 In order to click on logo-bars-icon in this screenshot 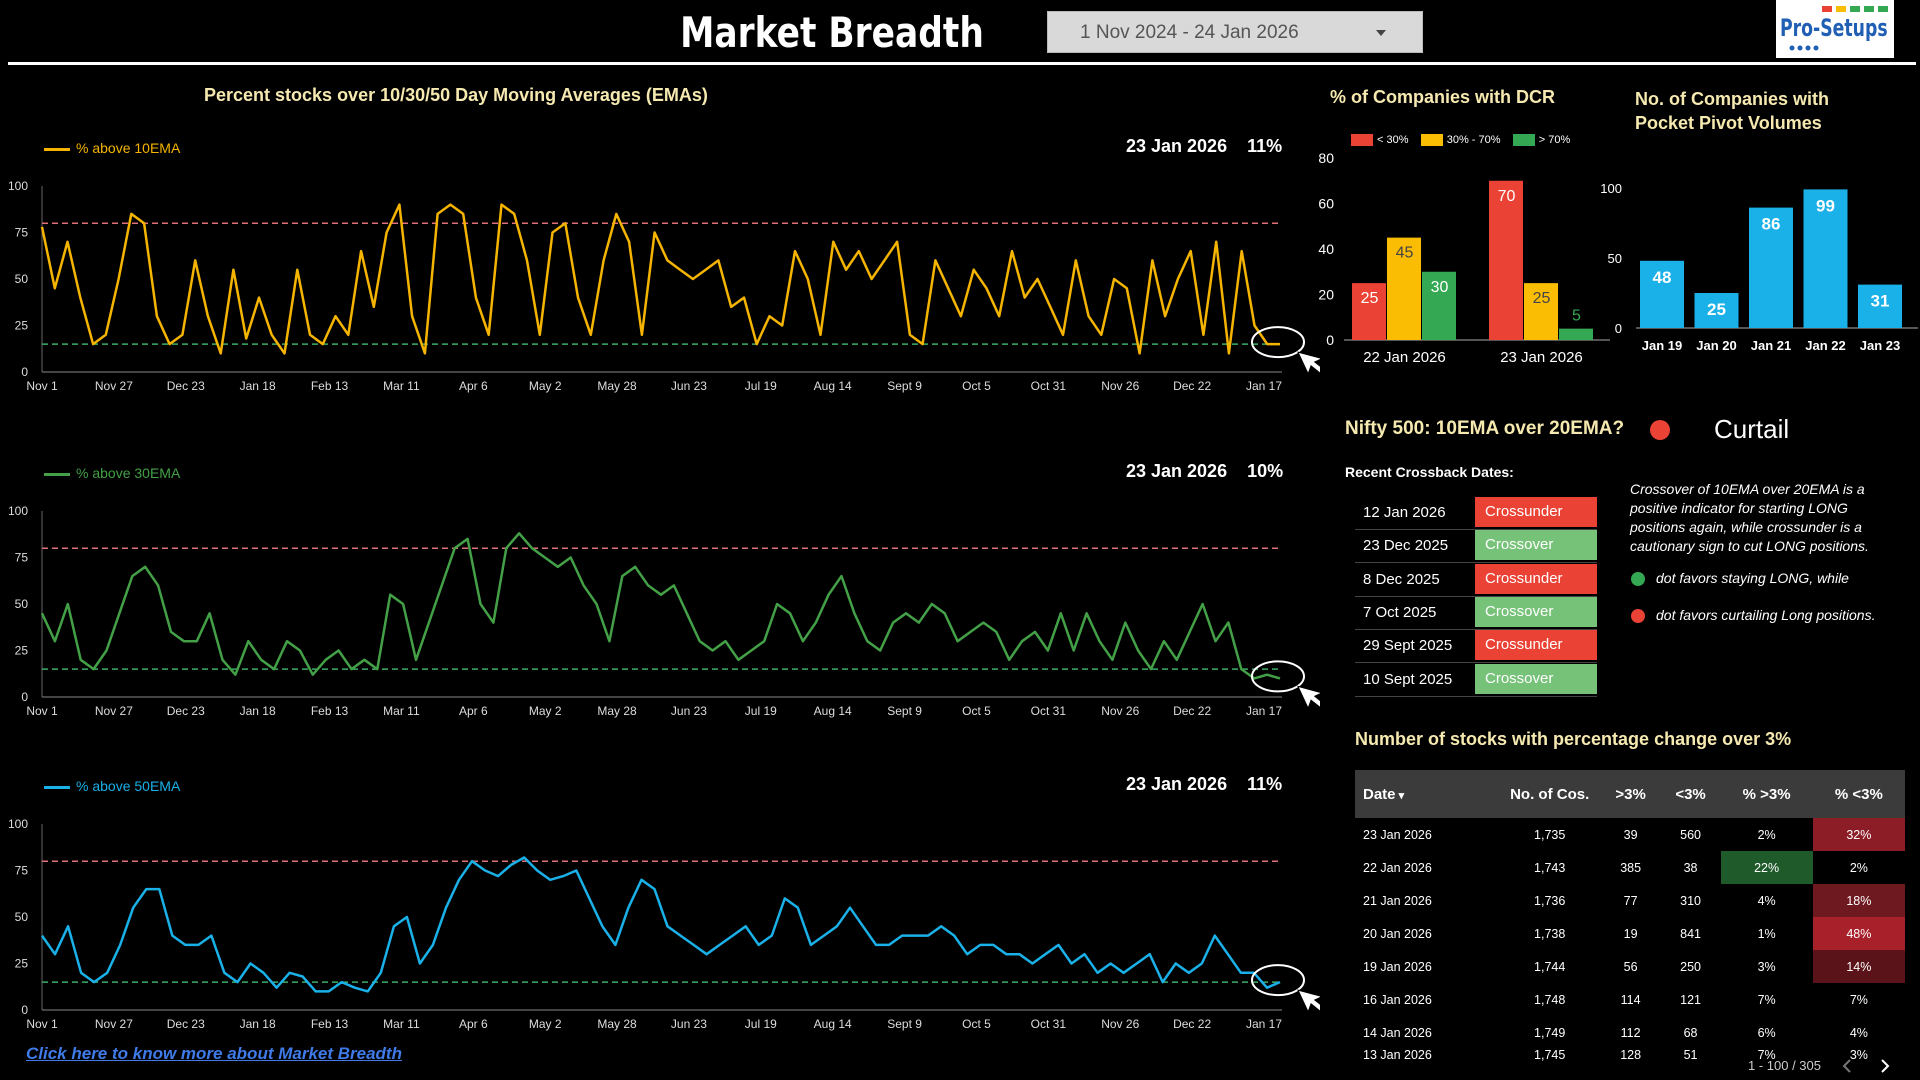, I will do `click(1855, 9)`.